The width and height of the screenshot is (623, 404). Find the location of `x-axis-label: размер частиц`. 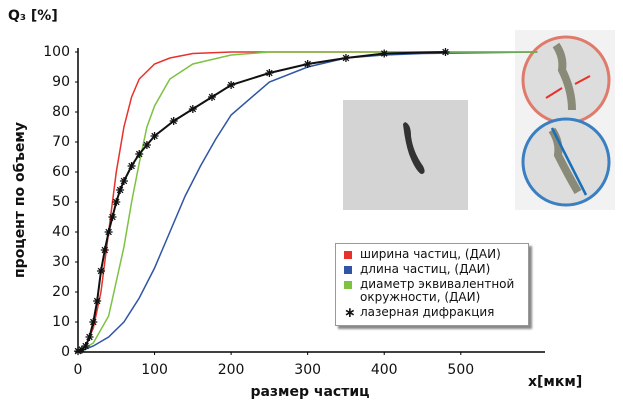

x-axis-label: размер частиц is located at coordinates (309, 392).